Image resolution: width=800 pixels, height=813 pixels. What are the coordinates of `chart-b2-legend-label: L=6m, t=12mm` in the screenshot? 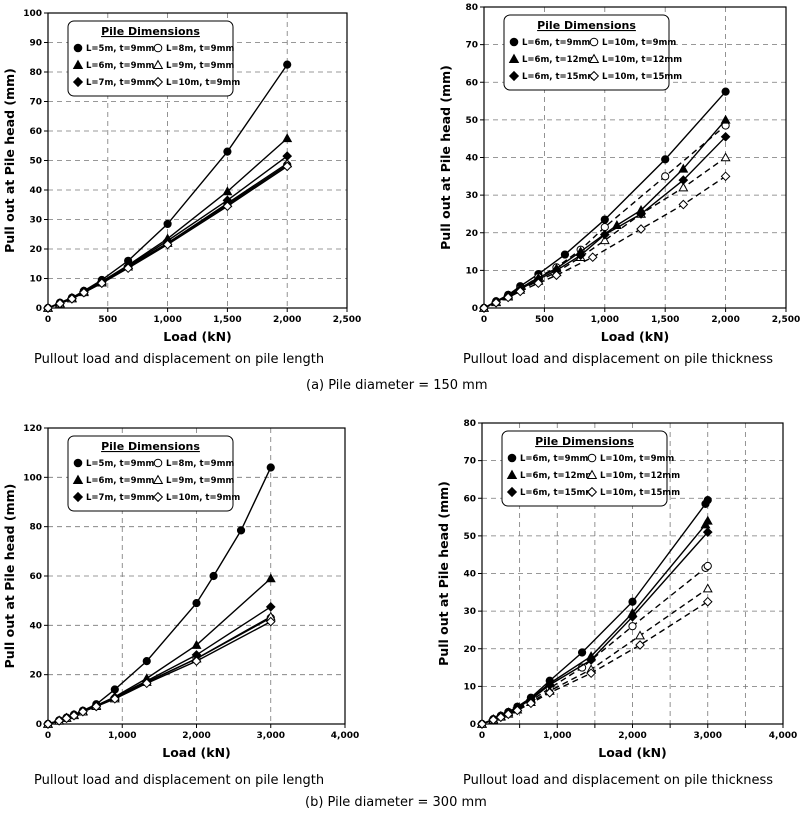 It's located at (557, 476).